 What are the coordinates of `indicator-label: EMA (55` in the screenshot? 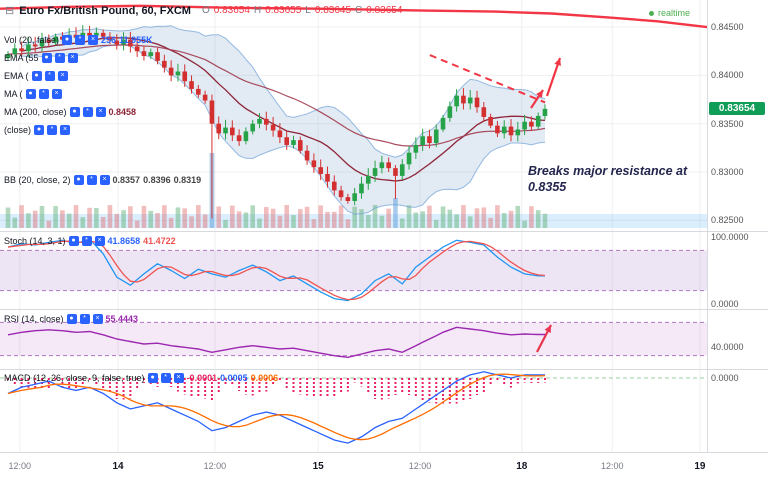 It's located at (21, 58).